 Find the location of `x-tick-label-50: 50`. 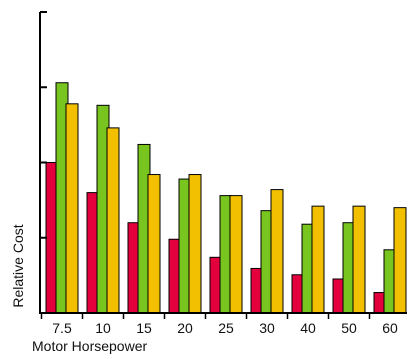

x-tick-label-50: 50 is located at coordinates (349, 328).